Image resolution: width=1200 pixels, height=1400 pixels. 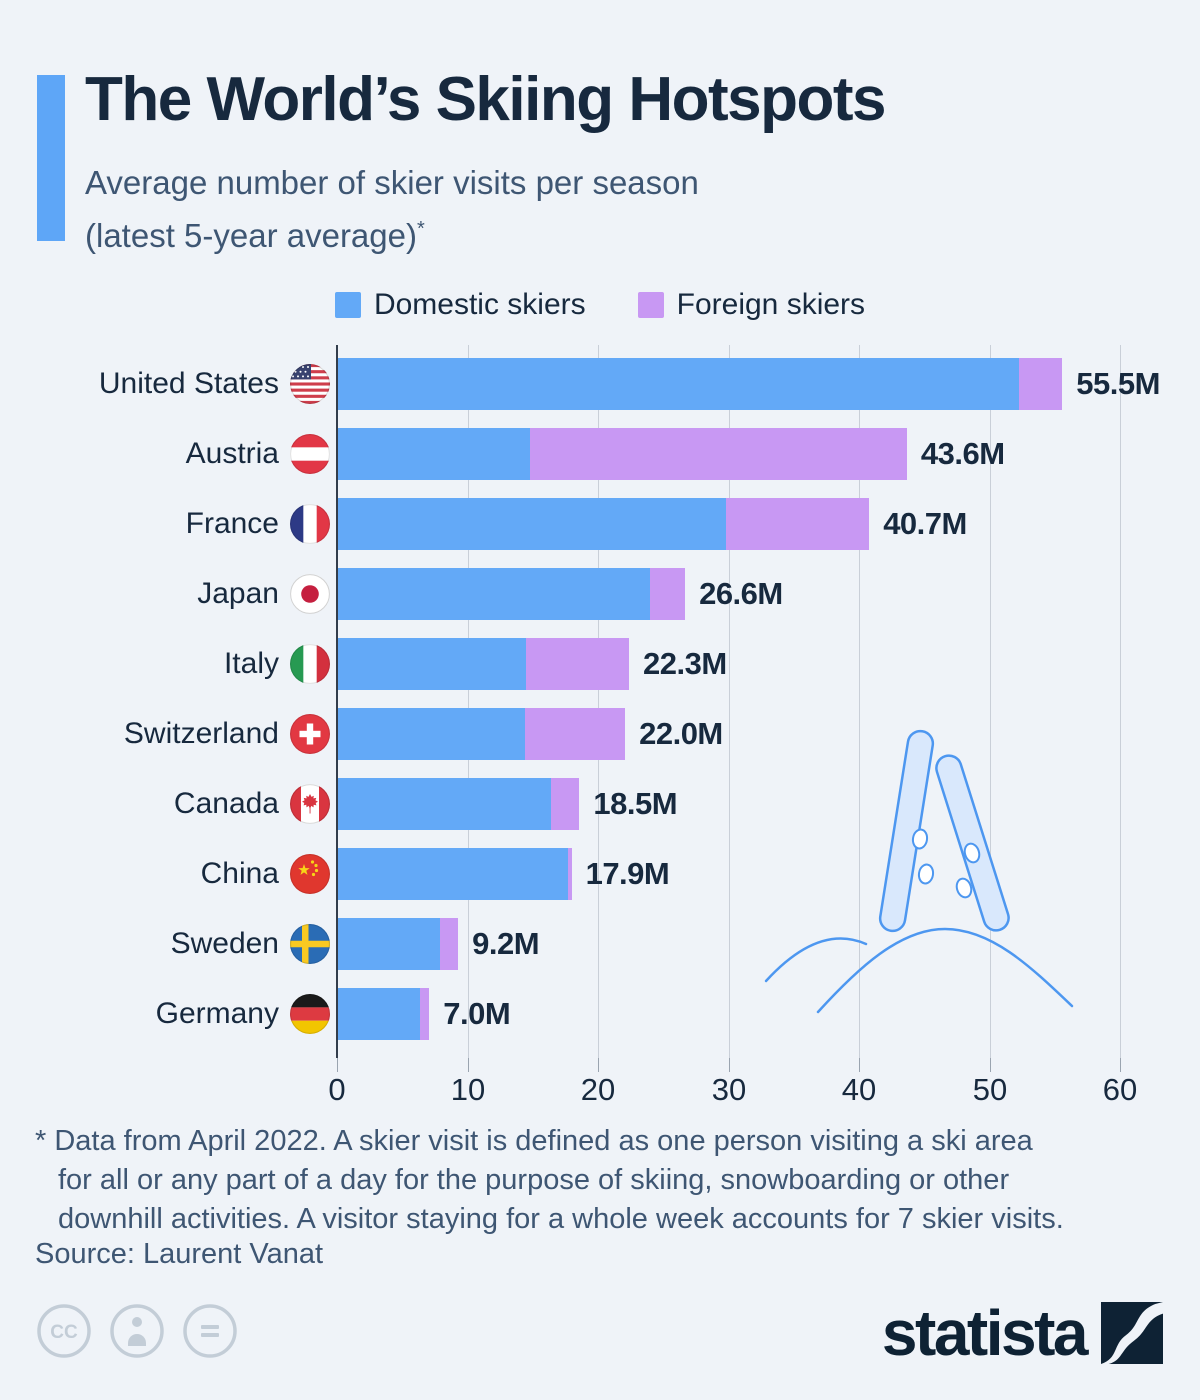 I want to click on bar-row-sweden: Sweden 9.2M, so click(x=600, y=944).